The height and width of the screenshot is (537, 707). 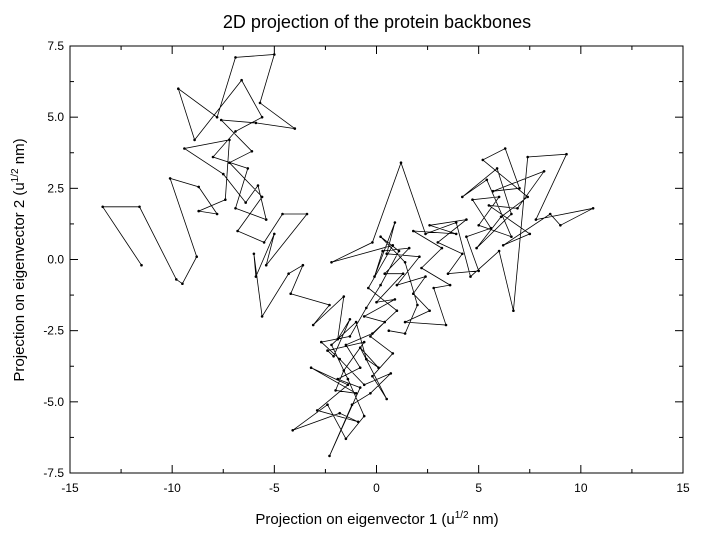 What do you see at coordinates (377, 22) in the screenshot?
I see `chart-title: 2D projection of the protein backbones` at bounding box center [377, 22].